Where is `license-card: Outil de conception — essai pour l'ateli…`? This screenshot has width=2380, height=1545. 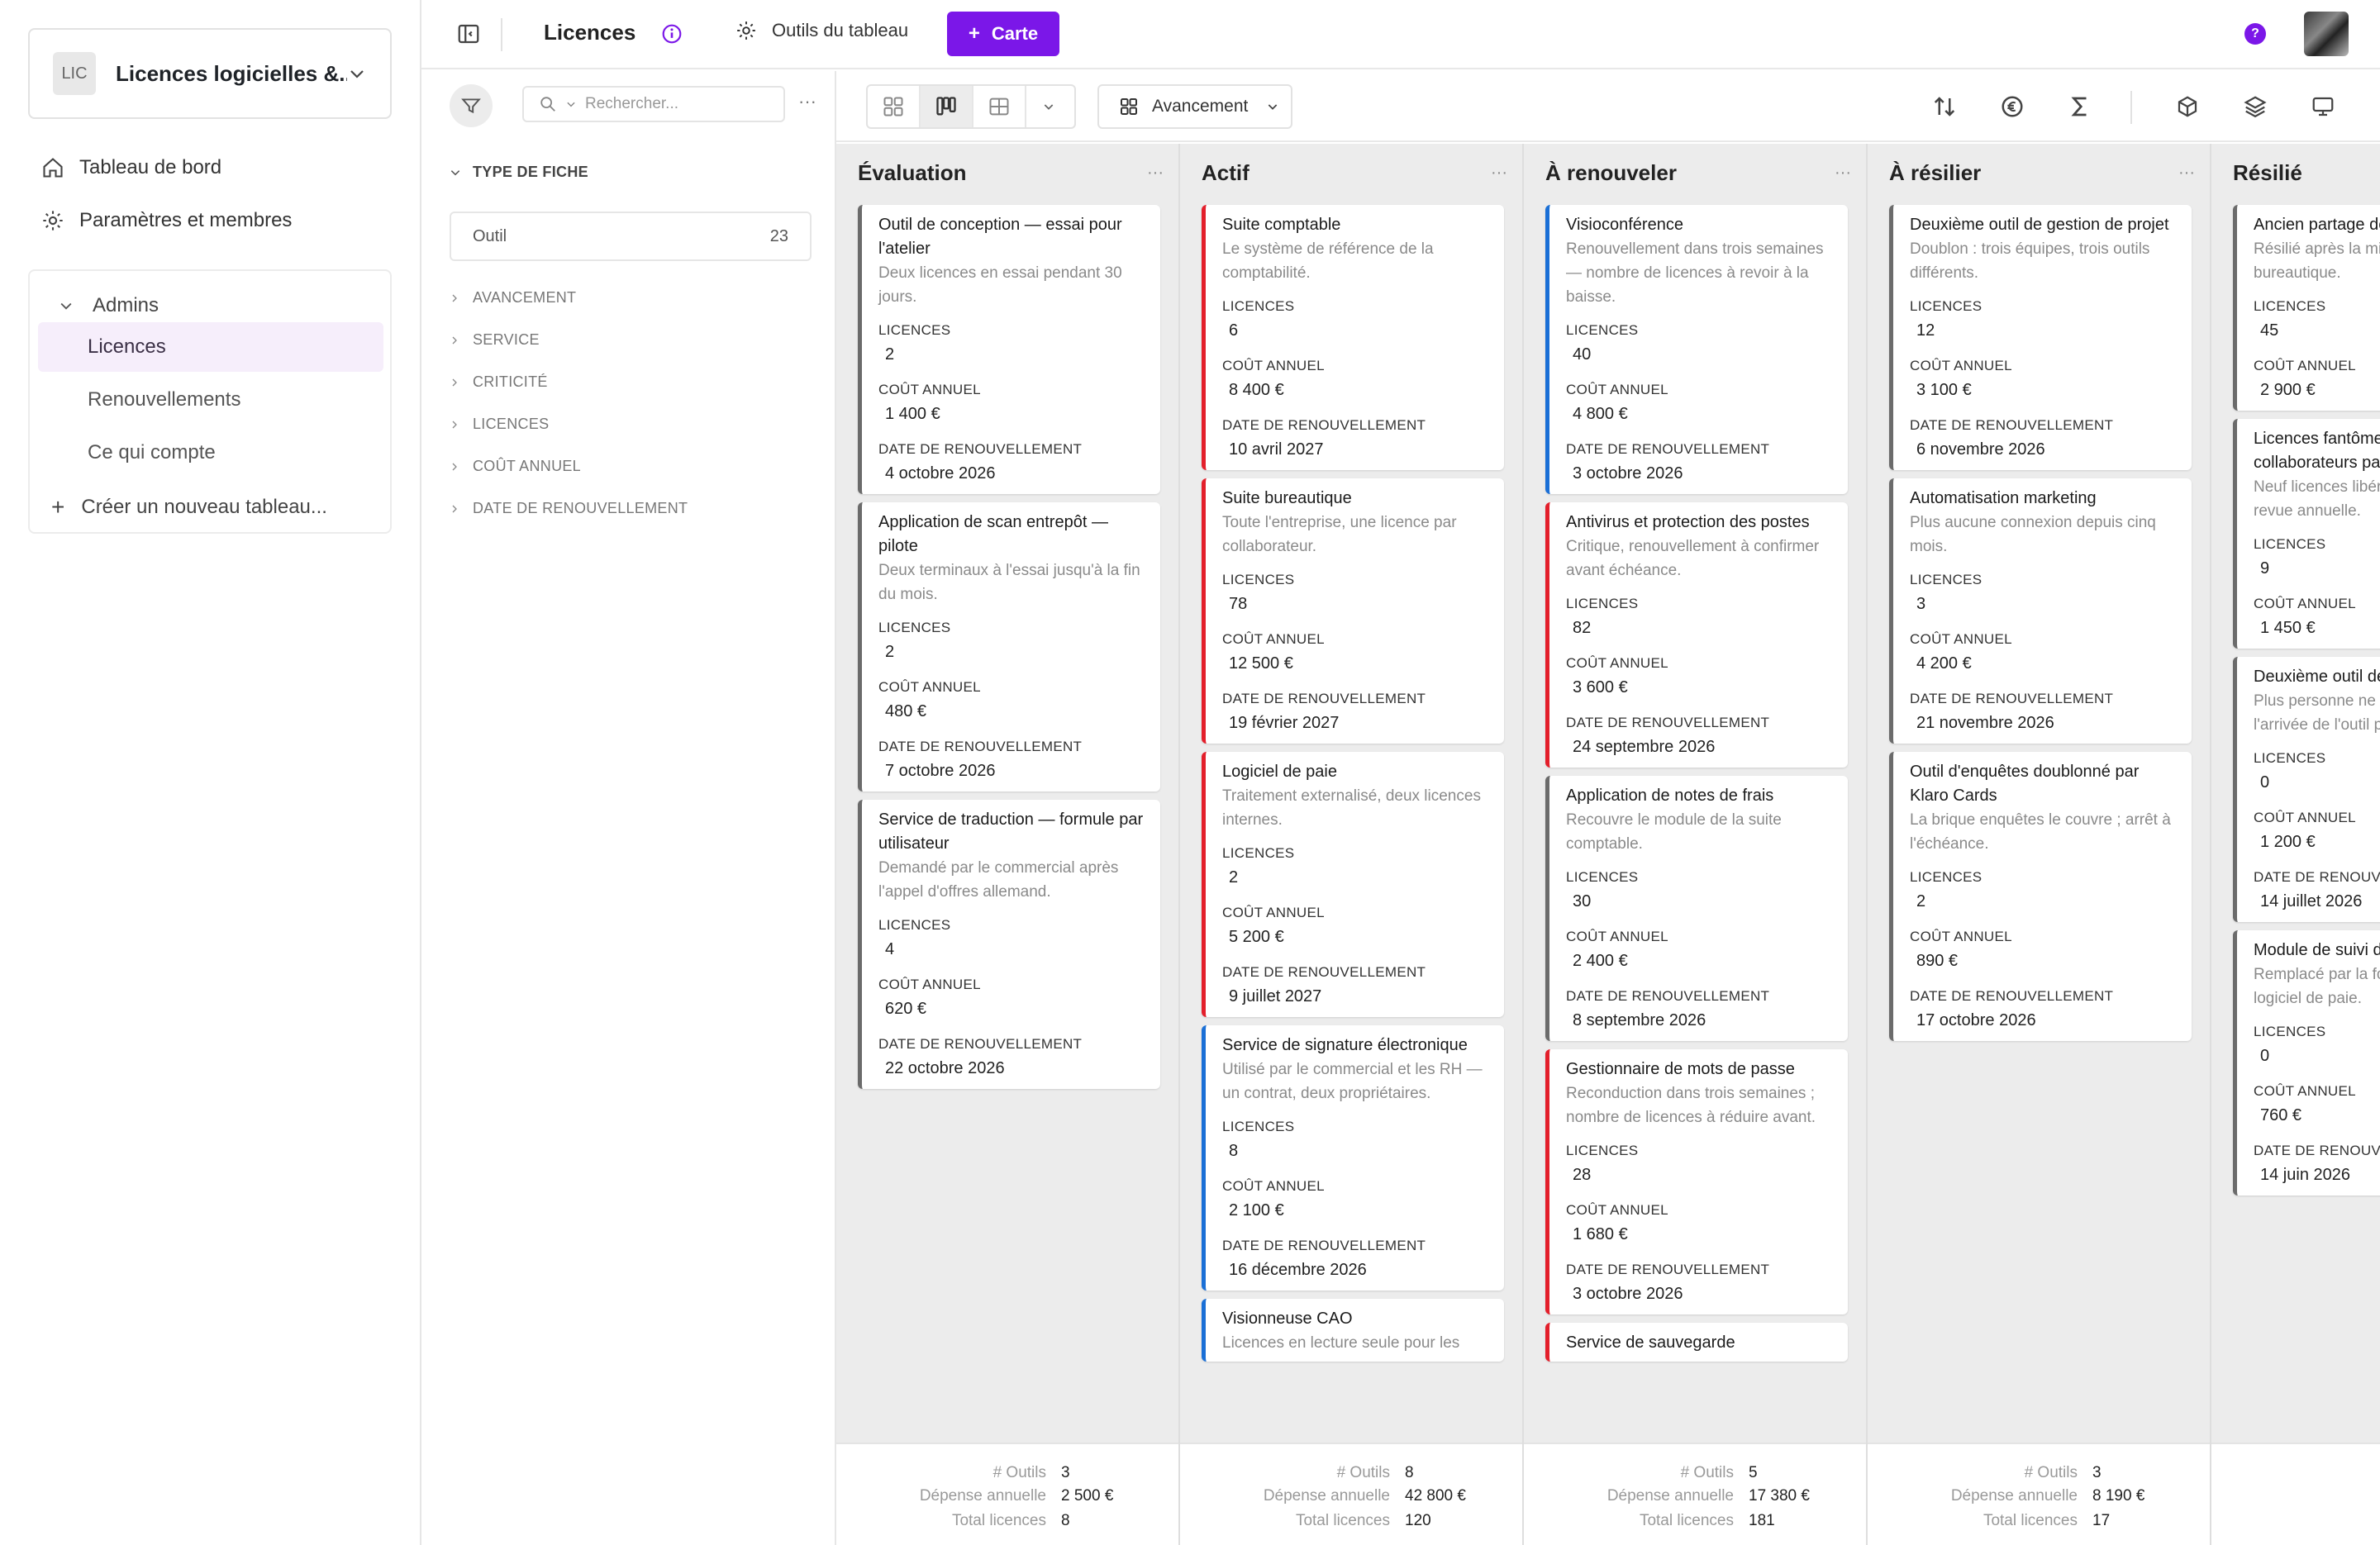 license-card: Outil de conception — essai pour l'ateli… is located at coordinates (1009, 349).